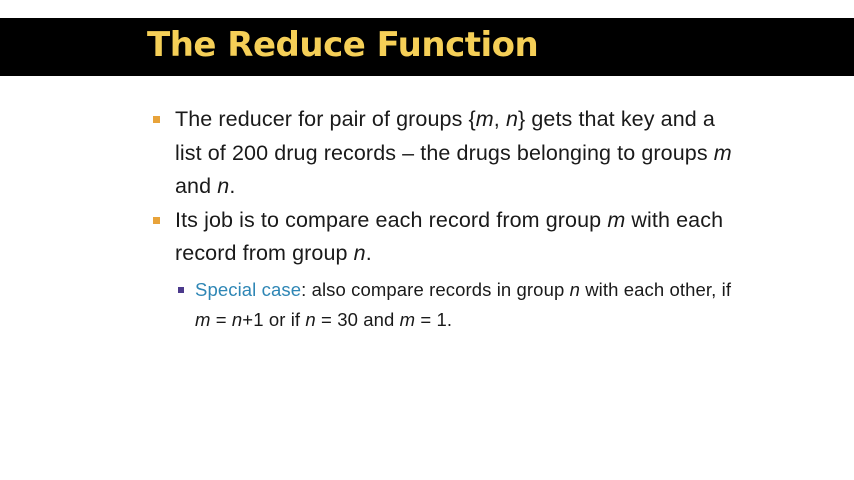 Image resolution: width=854 pixels, height=480 pixels. What do you see at coordinates (499, 119) in the screenshot?
I see `text-run: ,` at bounding box center [499, 119].